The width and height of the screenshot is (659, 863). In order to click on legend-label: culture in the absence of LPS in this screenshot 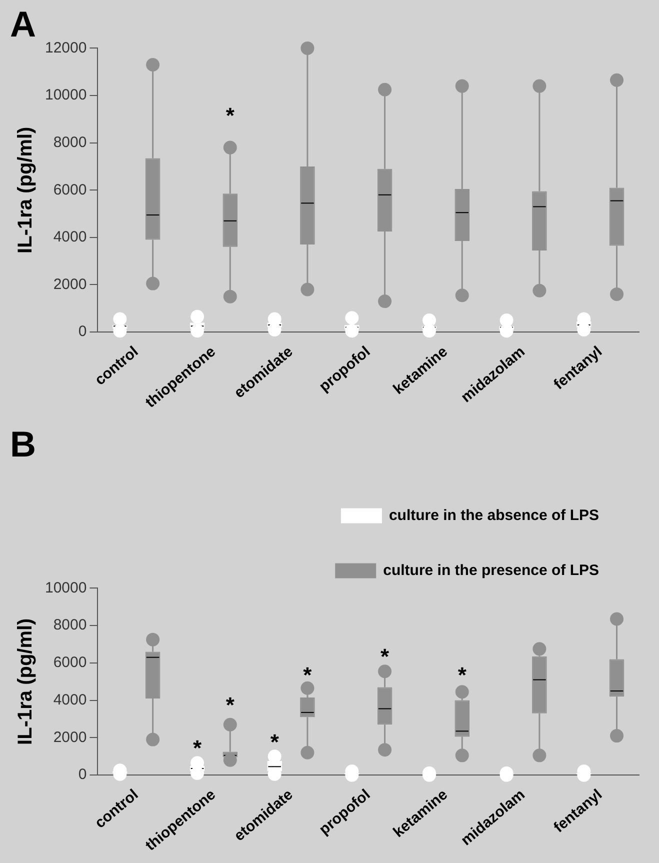, I will do `click(494, 515)`.